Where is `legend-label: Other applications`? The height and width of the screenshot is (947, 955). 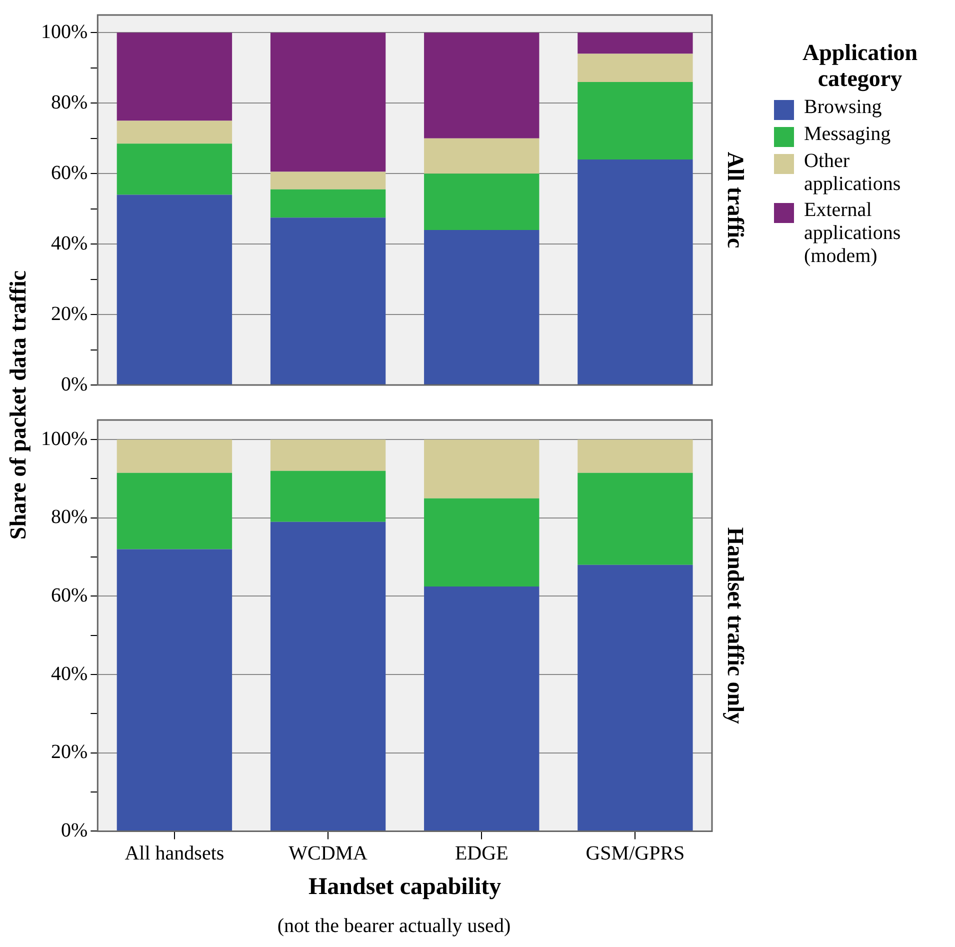 legend-label: Other applications is located at coordinates (853, 173).